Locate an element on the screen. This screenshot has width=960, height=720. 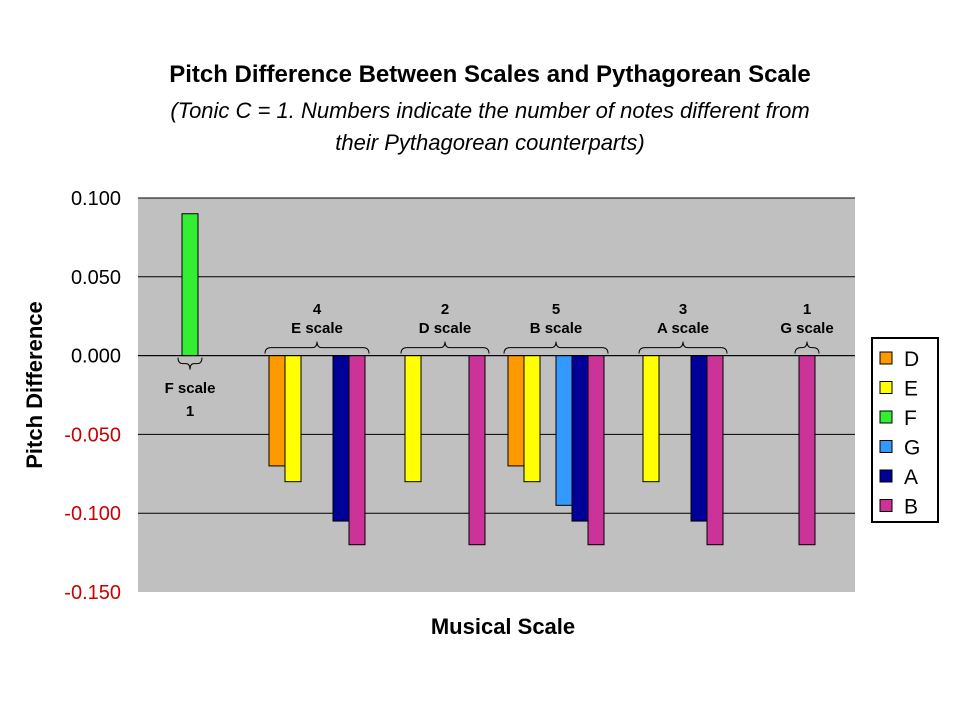
scale-count: 3 is located at coordinates (683, 309).